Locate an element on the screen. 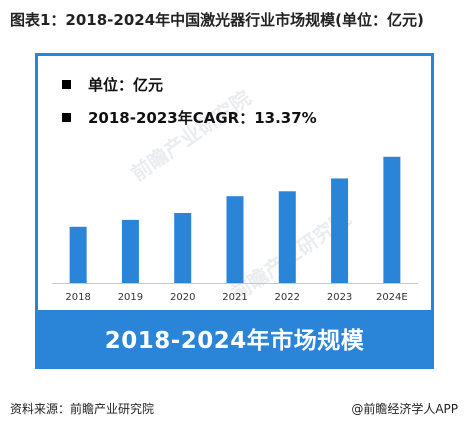 Image resolution: width=468 pixels, height=428 pixels. bar-2023 is located at coordinates (340, 230).